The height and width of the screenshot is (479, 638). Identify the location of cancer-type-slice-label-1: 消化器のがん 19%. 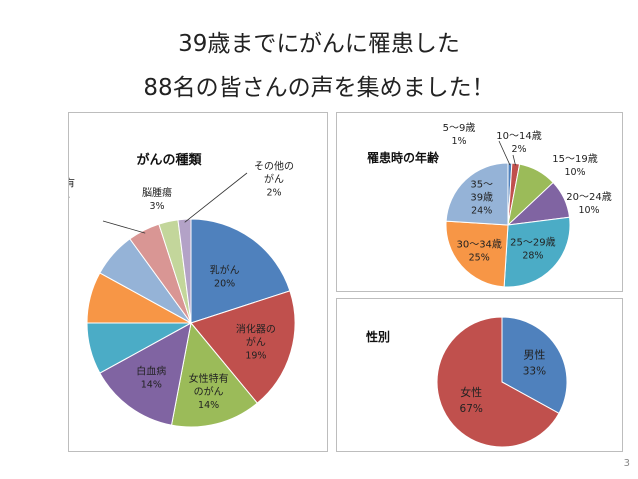
(256, 341).